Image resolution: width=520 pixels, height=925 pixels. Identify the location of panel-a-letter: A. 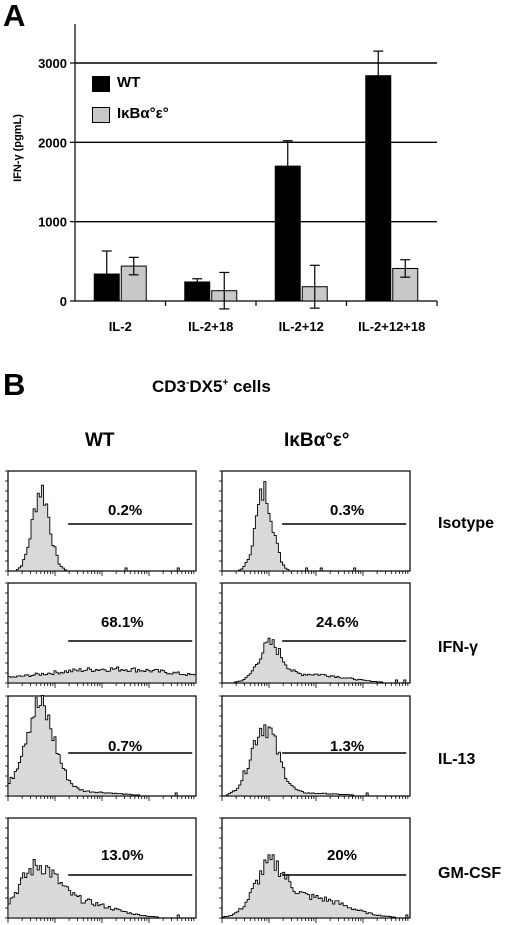
(14, 16).